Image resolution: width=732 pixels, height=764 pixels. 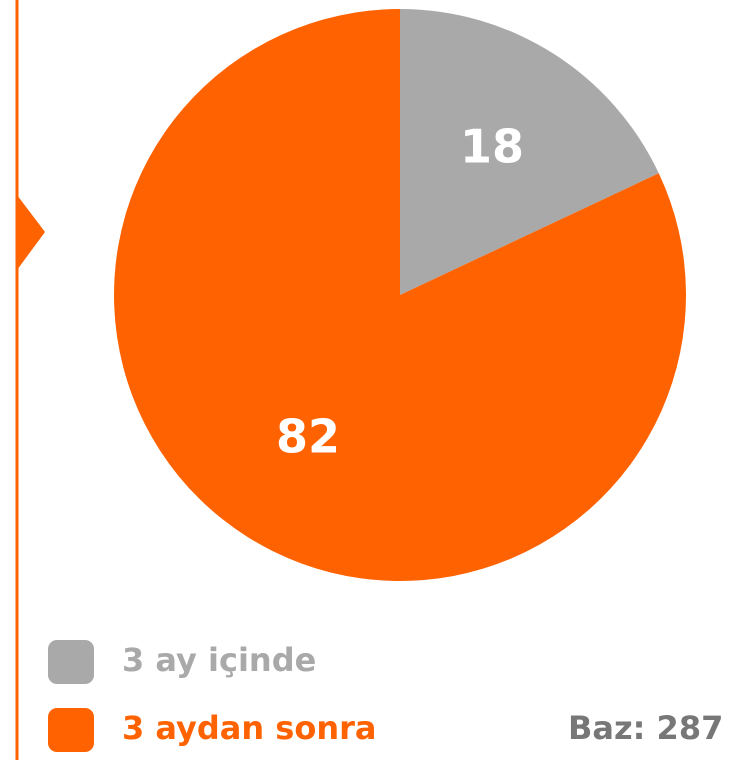 I want to click on slice-label: 82, so click(x=308, y=436).